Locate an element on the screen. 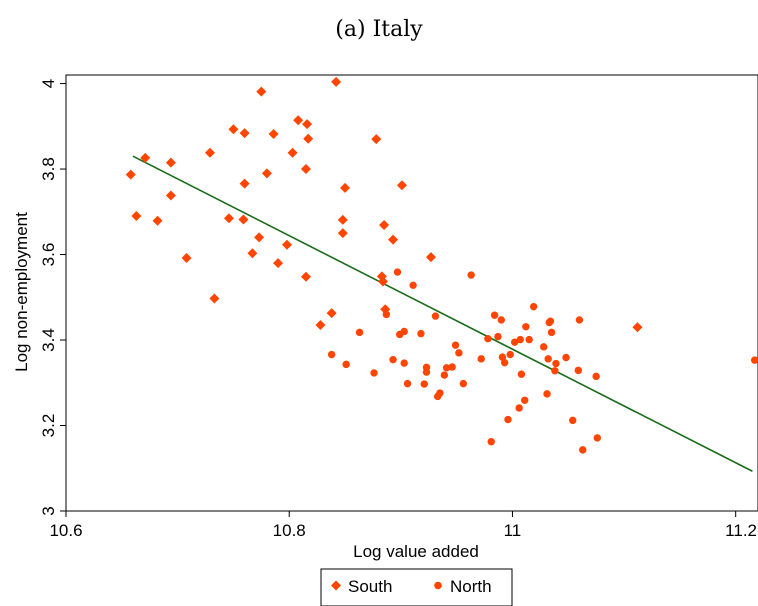 The width and height of the screenshot is (758, 606). legend-diamond-marker is located at coordinates (336, 585).